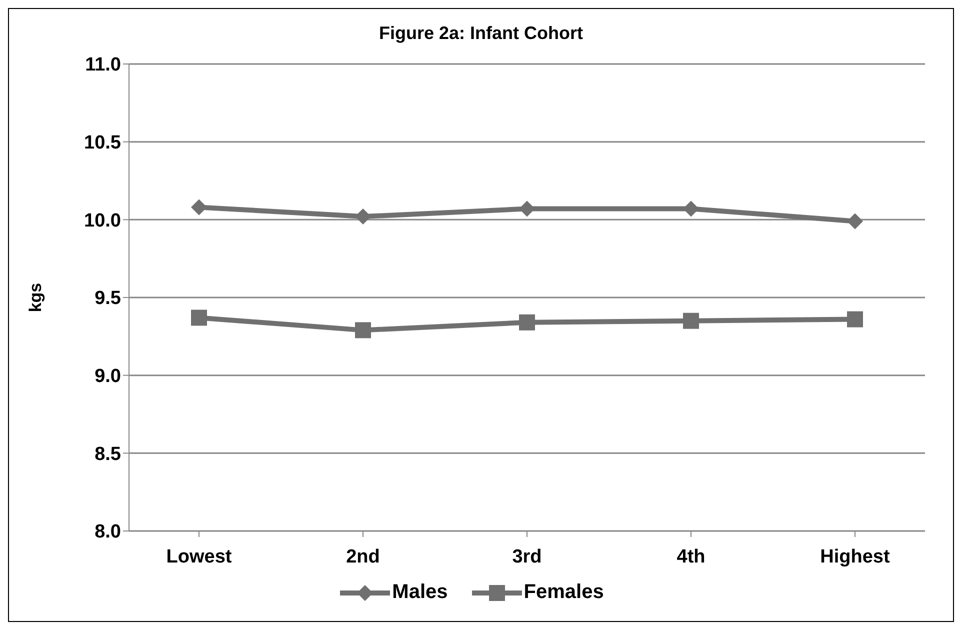  I want to click on y-tick-label: 10.0, so click(102, 221).